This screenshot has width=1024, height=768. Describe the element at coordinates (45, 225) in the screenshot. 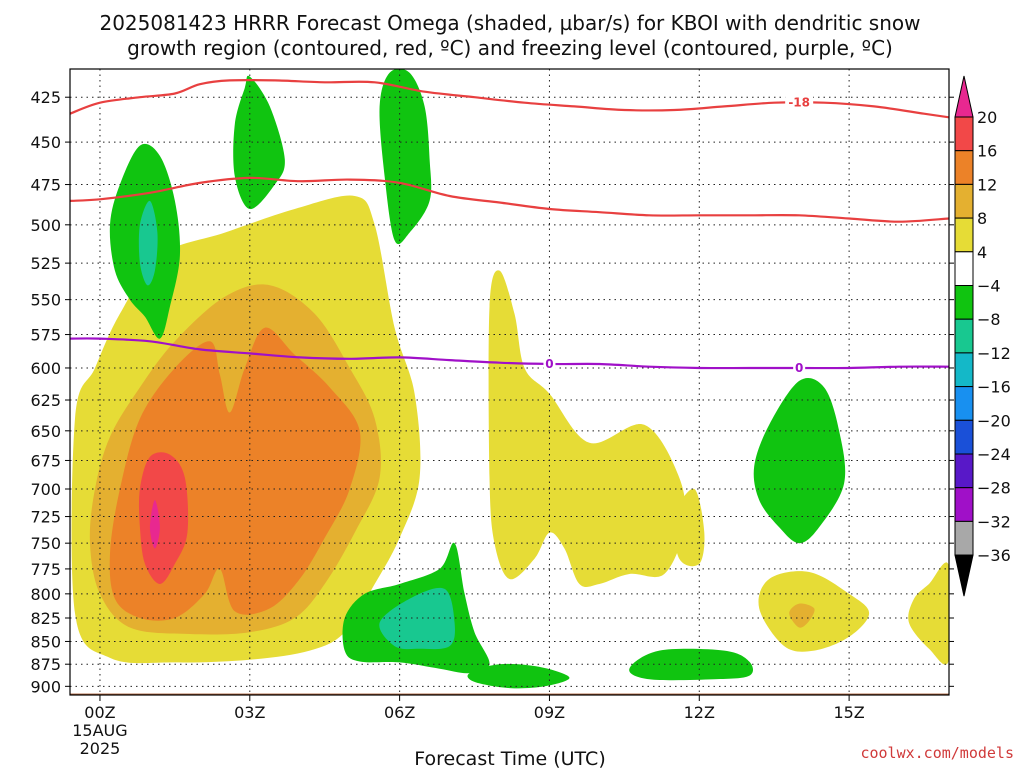

I see `y-tick-label-3: 500` at that location.